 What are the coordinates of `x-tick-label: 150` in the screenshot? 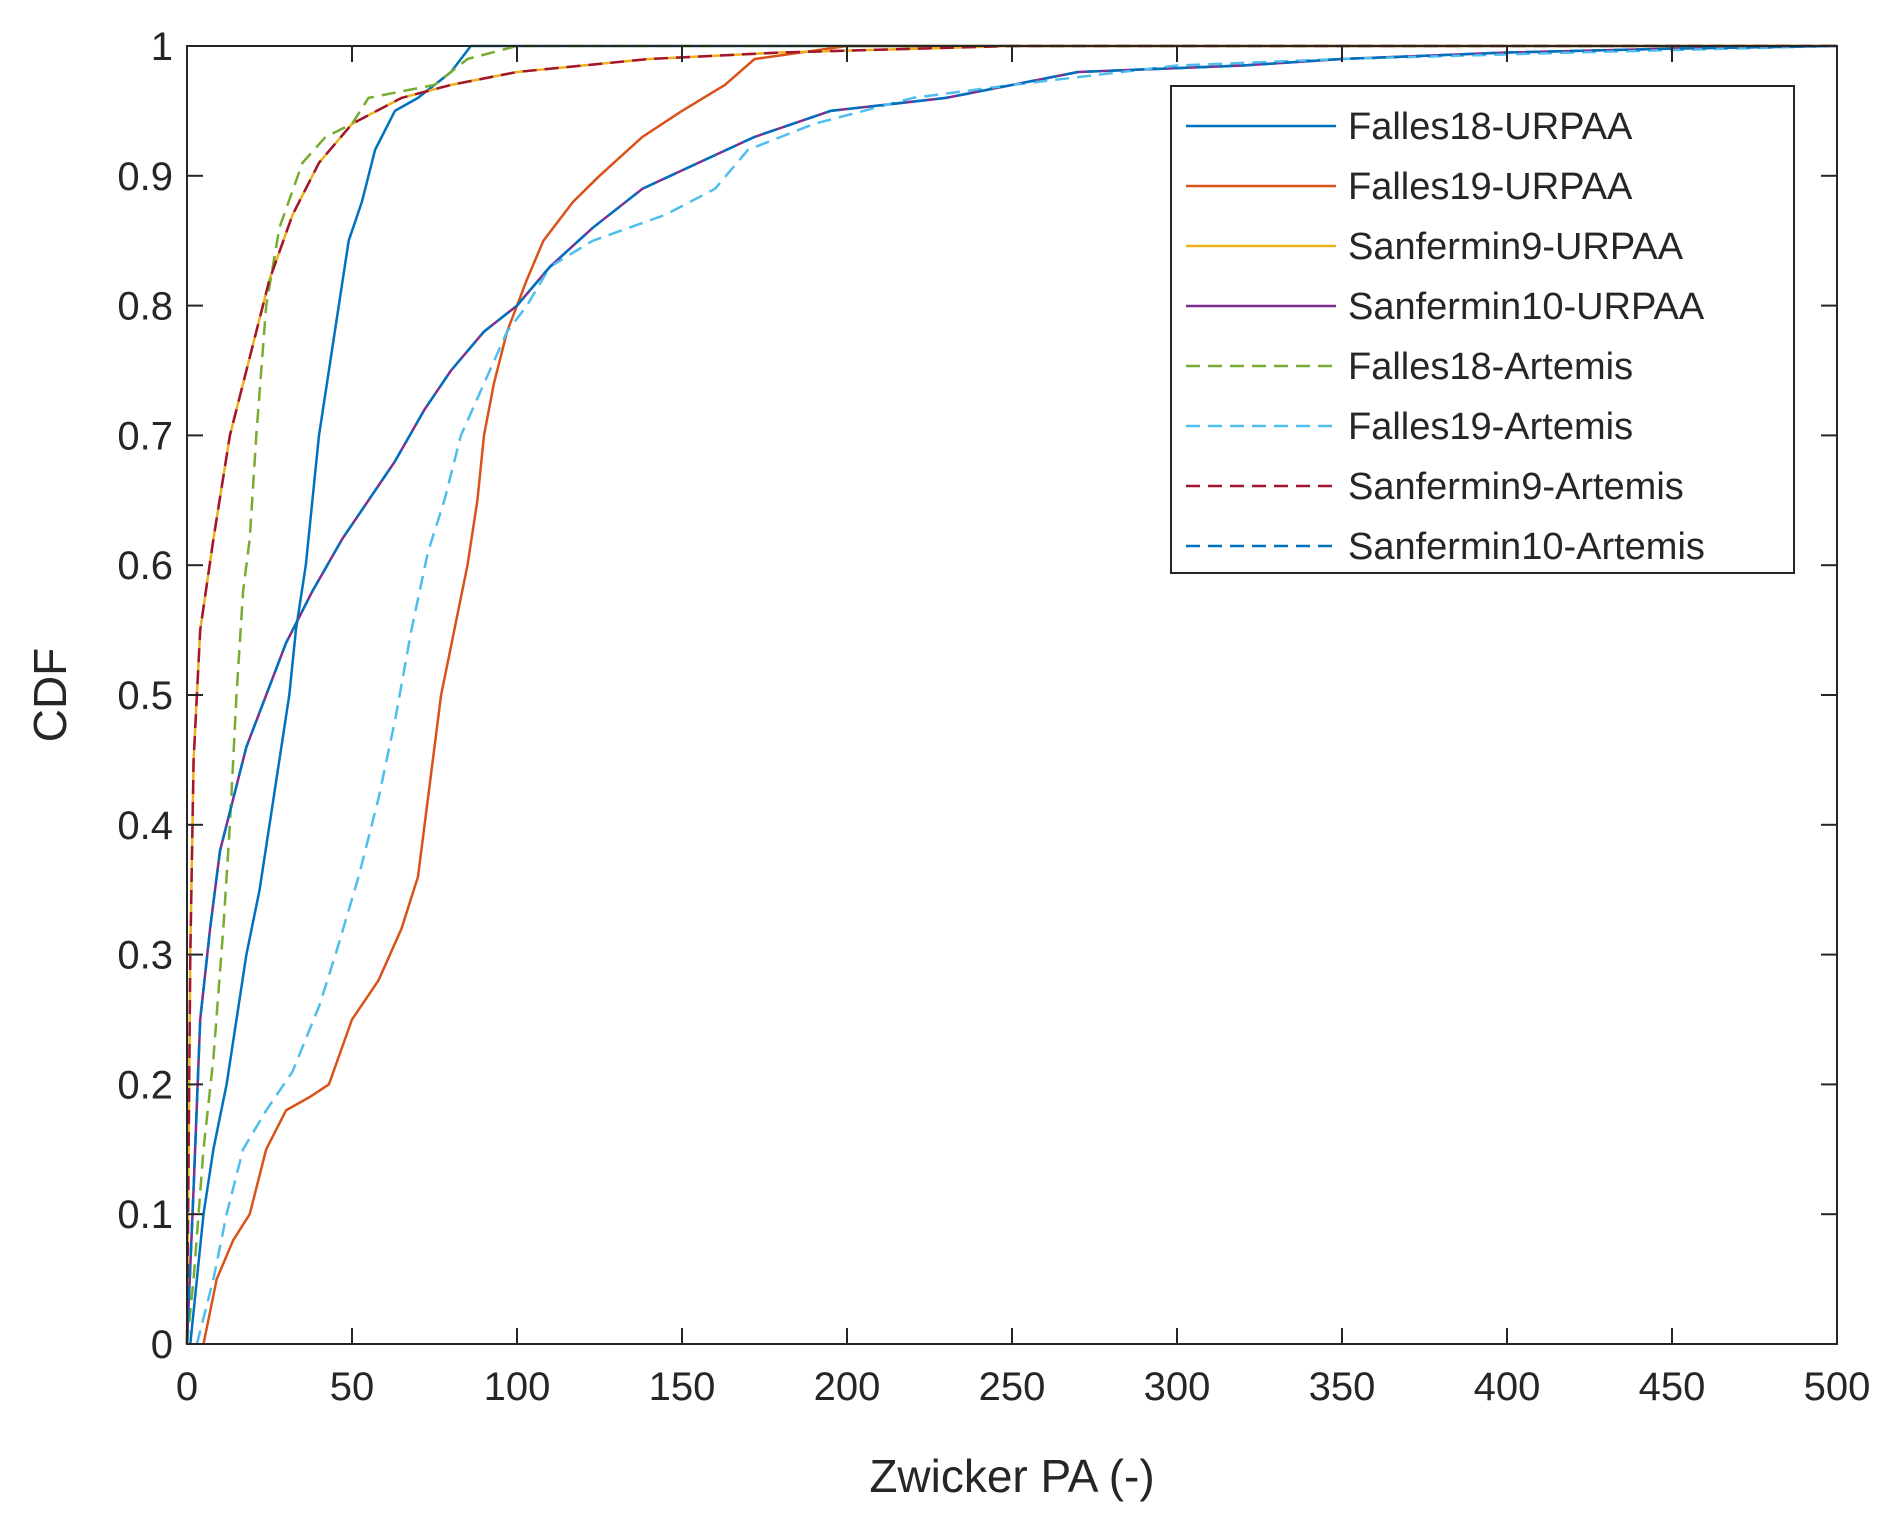 It's located at (682, 1387).